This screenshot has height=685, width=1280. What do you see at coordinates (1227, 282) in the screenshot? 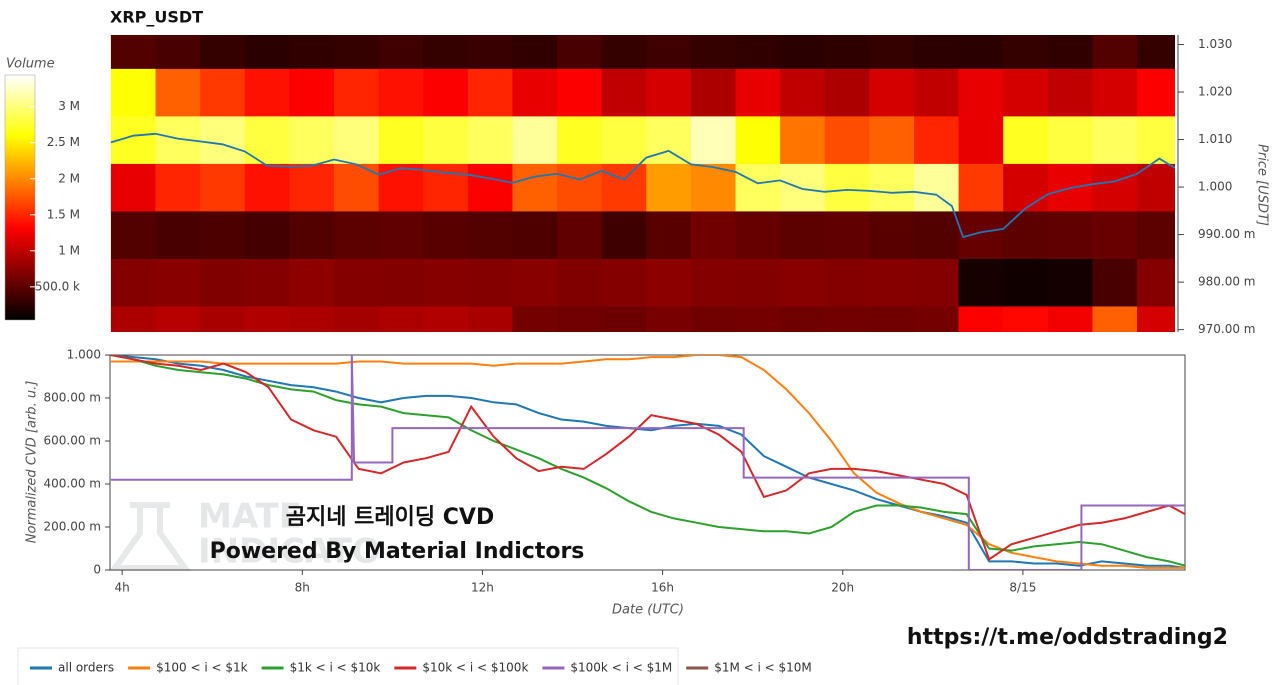
I see `y-tick-label: 980.00 m` at bounding box center [1227, 282].